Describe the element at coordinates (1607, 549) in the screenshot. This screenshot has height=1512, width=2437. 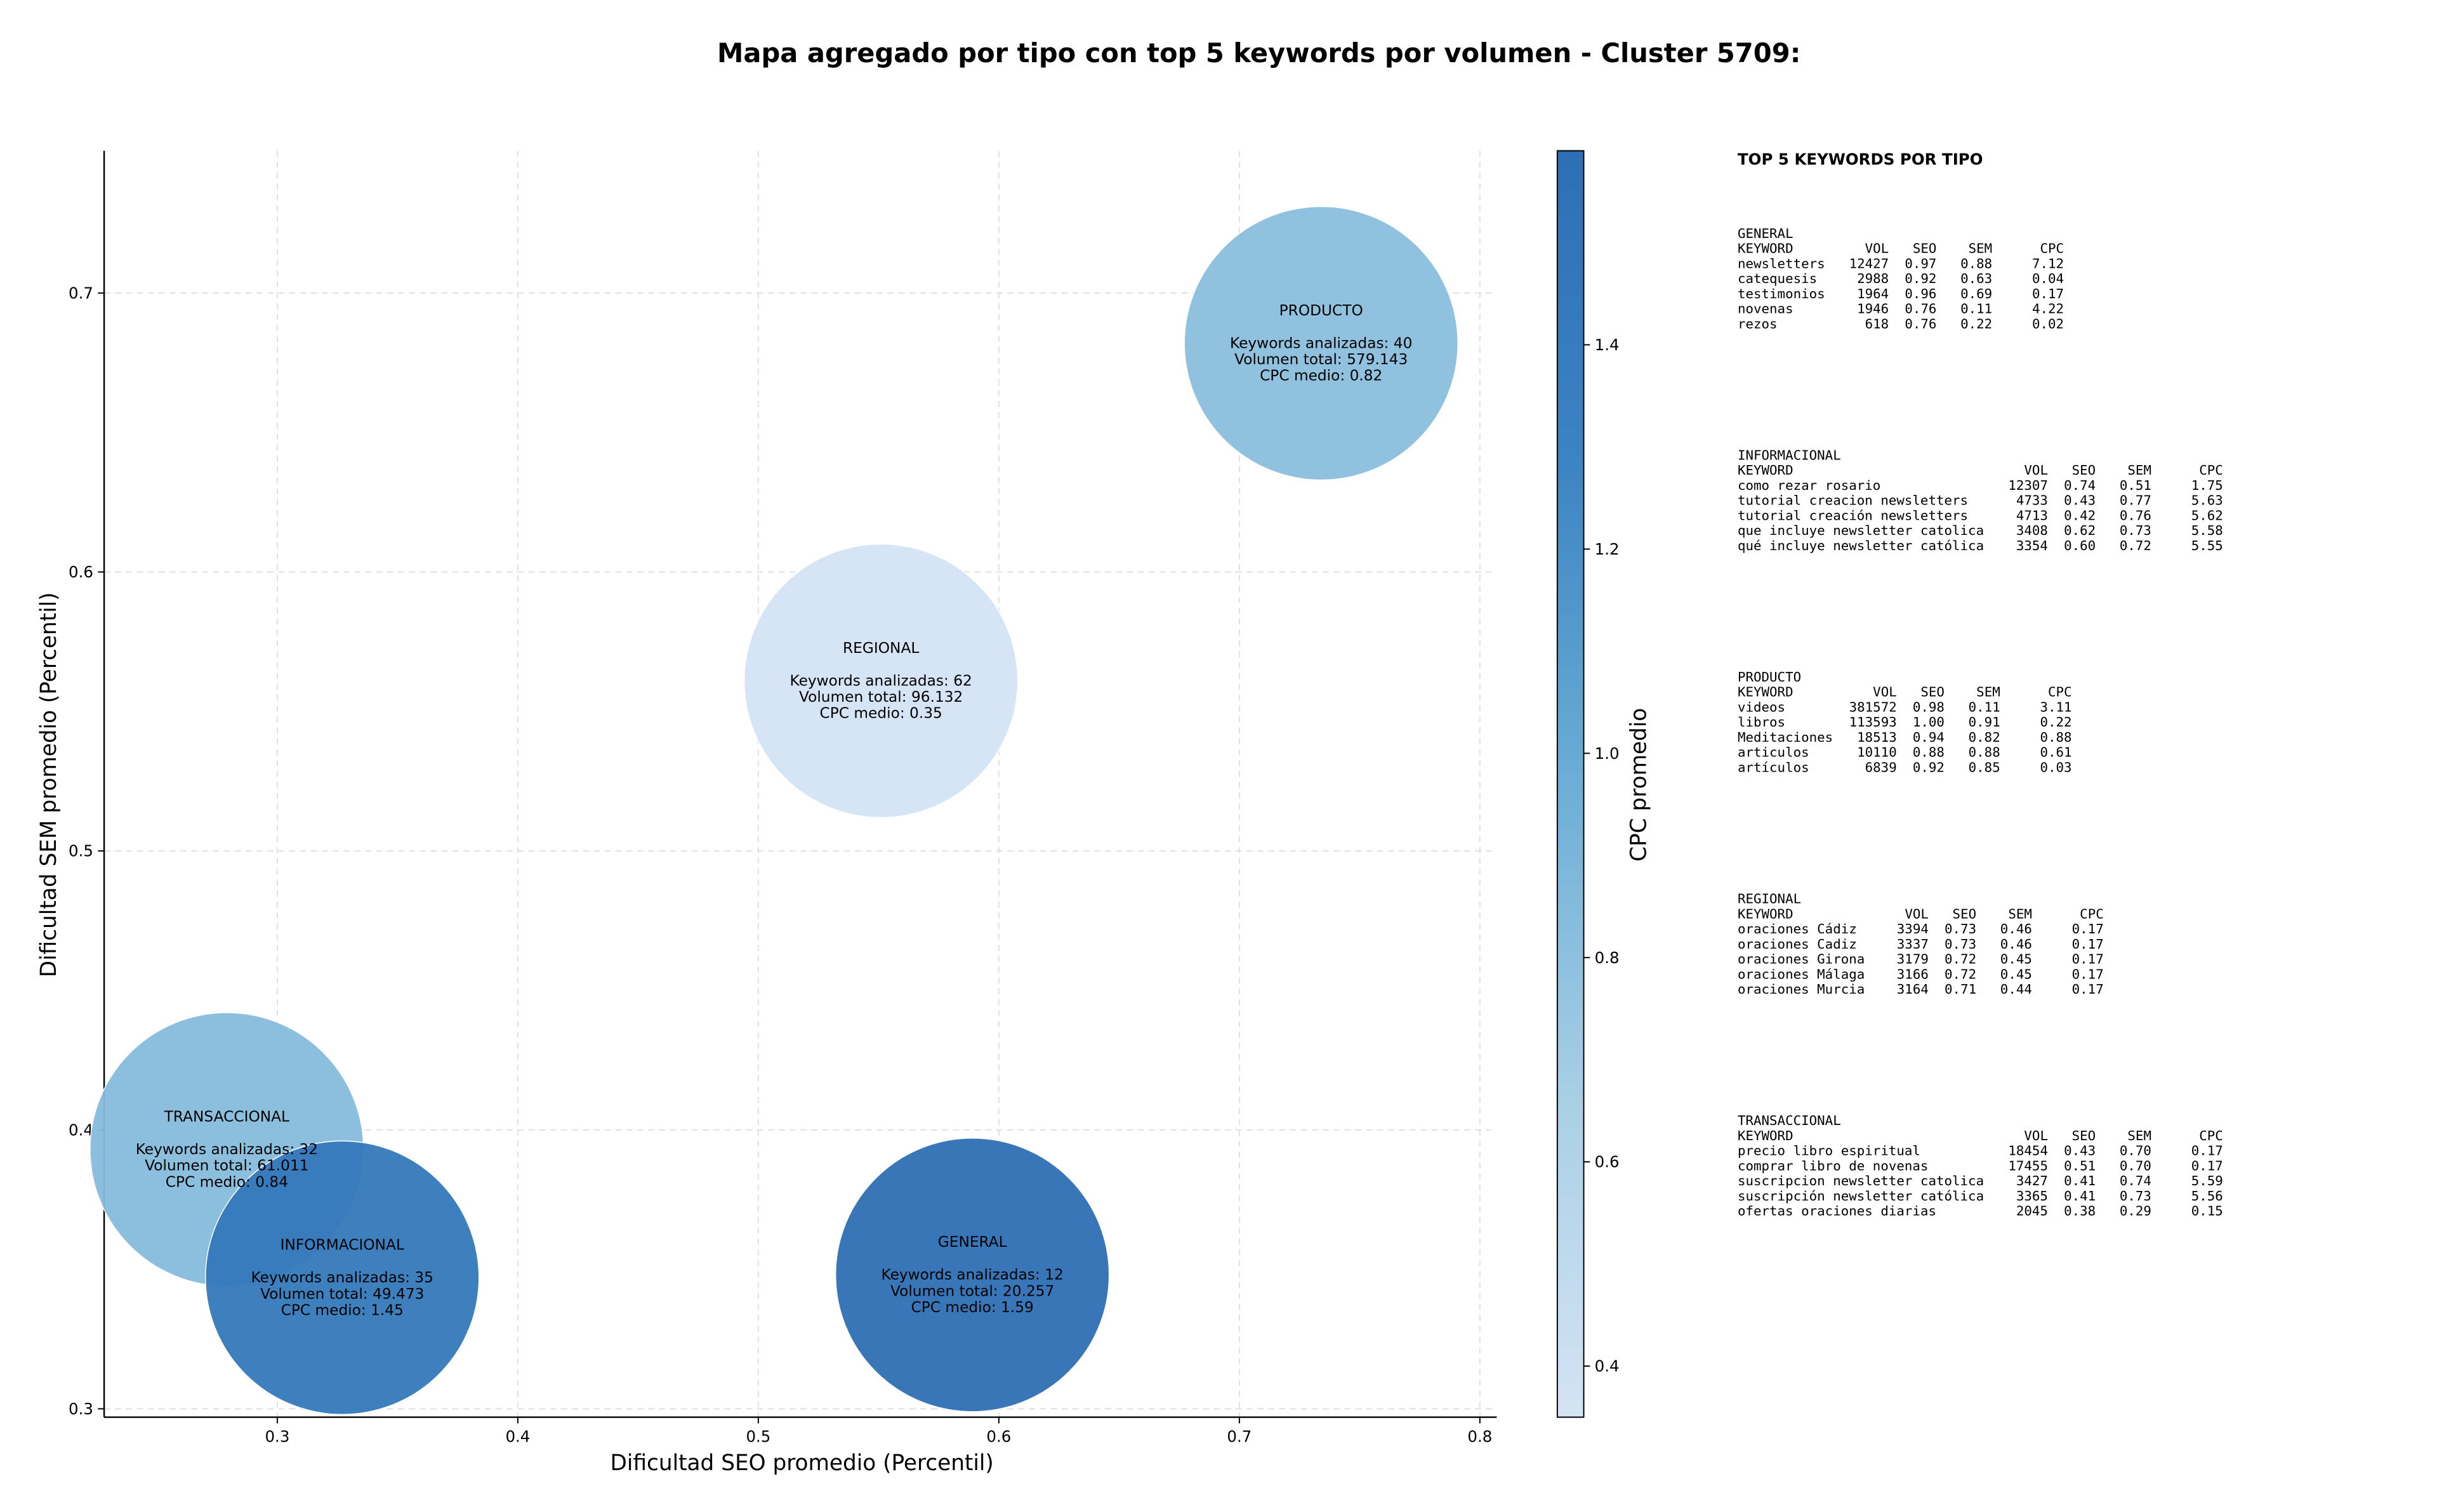
I see `colorbar-tick-label: 1.2` at that location.